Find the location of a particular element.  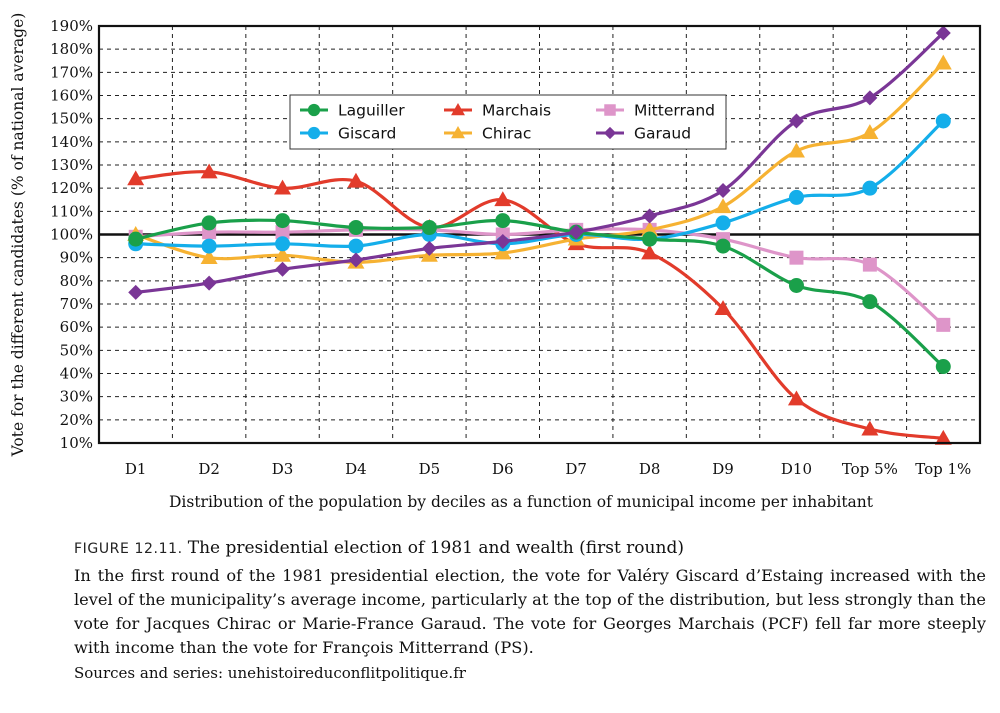

y-tick-label: 50% is located at coordinates (76, 350).